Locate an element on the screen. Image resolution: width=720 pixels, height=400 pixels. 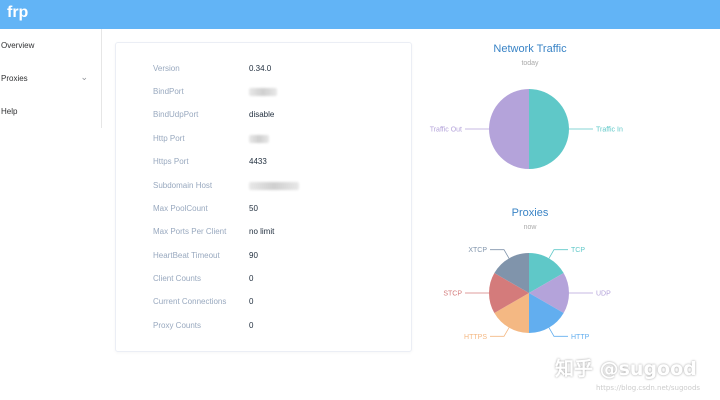
proxies-chart-subtitle: now is located at coordinates (530, 227).